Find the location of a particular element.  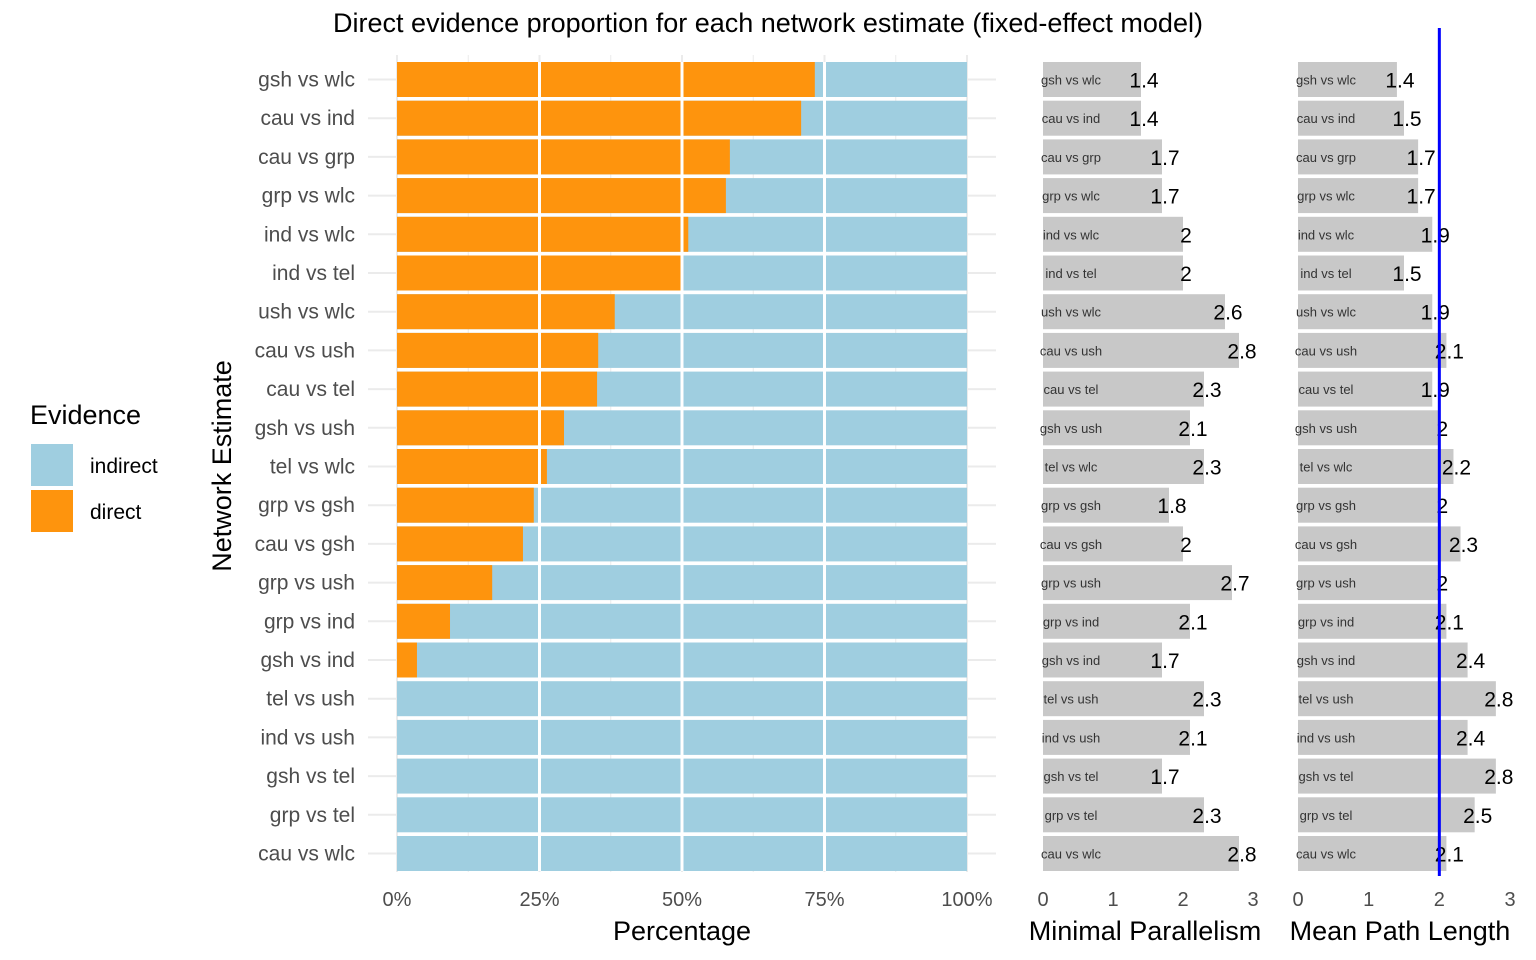

bar-direct-tel-vs-wlc is located at coordinates (472, 466).